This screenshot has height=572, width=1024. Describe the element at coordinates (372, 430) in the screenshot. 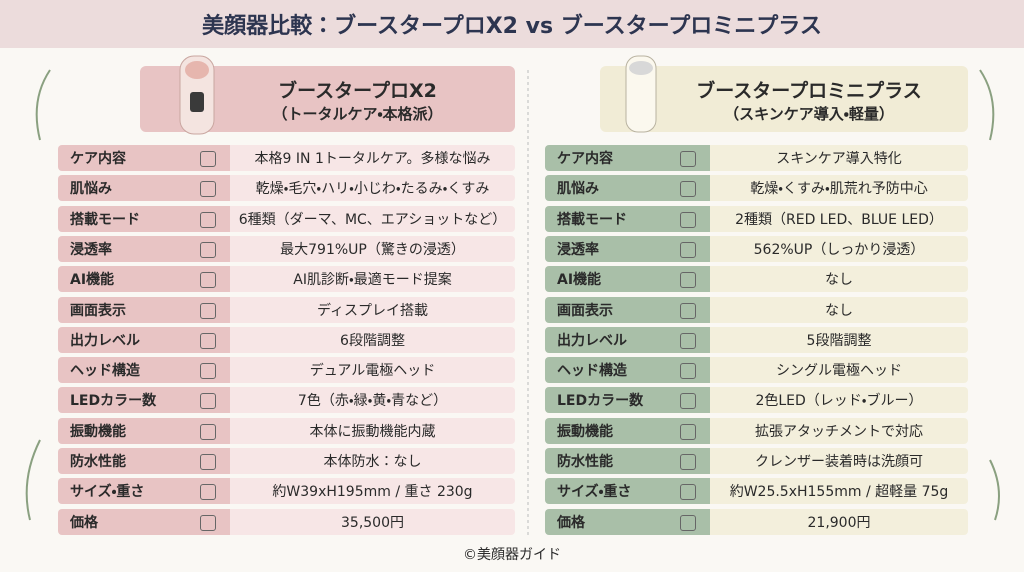

I see `row-value: 本体に振動機能内蔵` at that location.